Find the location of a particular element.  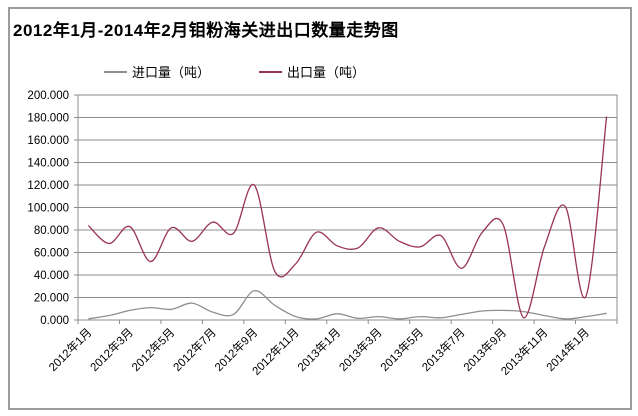

import-series-line is located at coordinates (347, 305).